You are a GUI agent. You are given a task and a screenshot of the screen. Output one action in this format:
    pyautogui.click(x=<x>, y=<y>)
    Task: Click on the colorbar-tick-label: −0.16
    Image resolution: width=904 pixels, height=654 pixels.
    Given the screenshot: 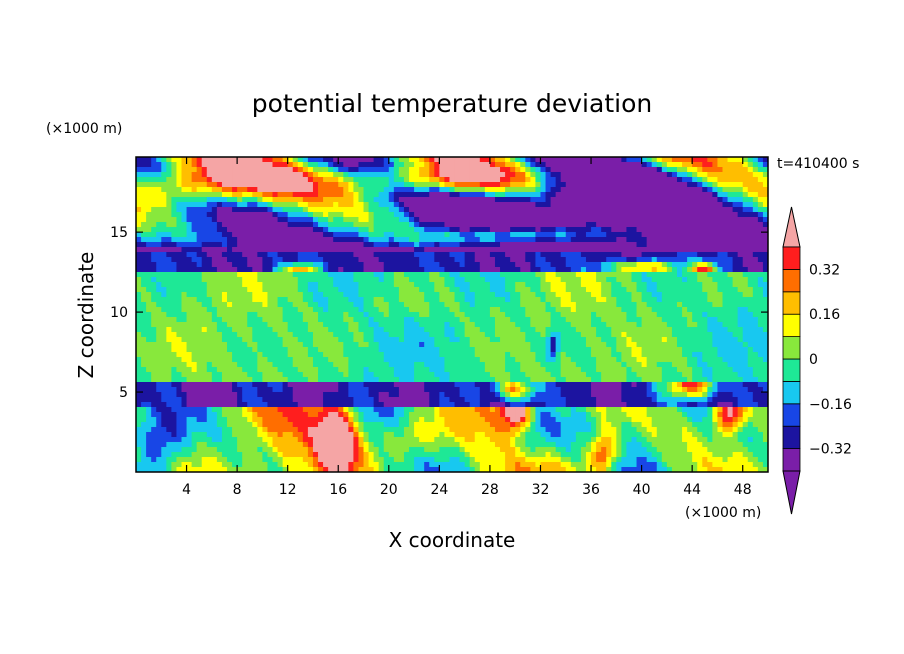 What is the action you would take?
    pyautogui.click(x=830, y=405)
    